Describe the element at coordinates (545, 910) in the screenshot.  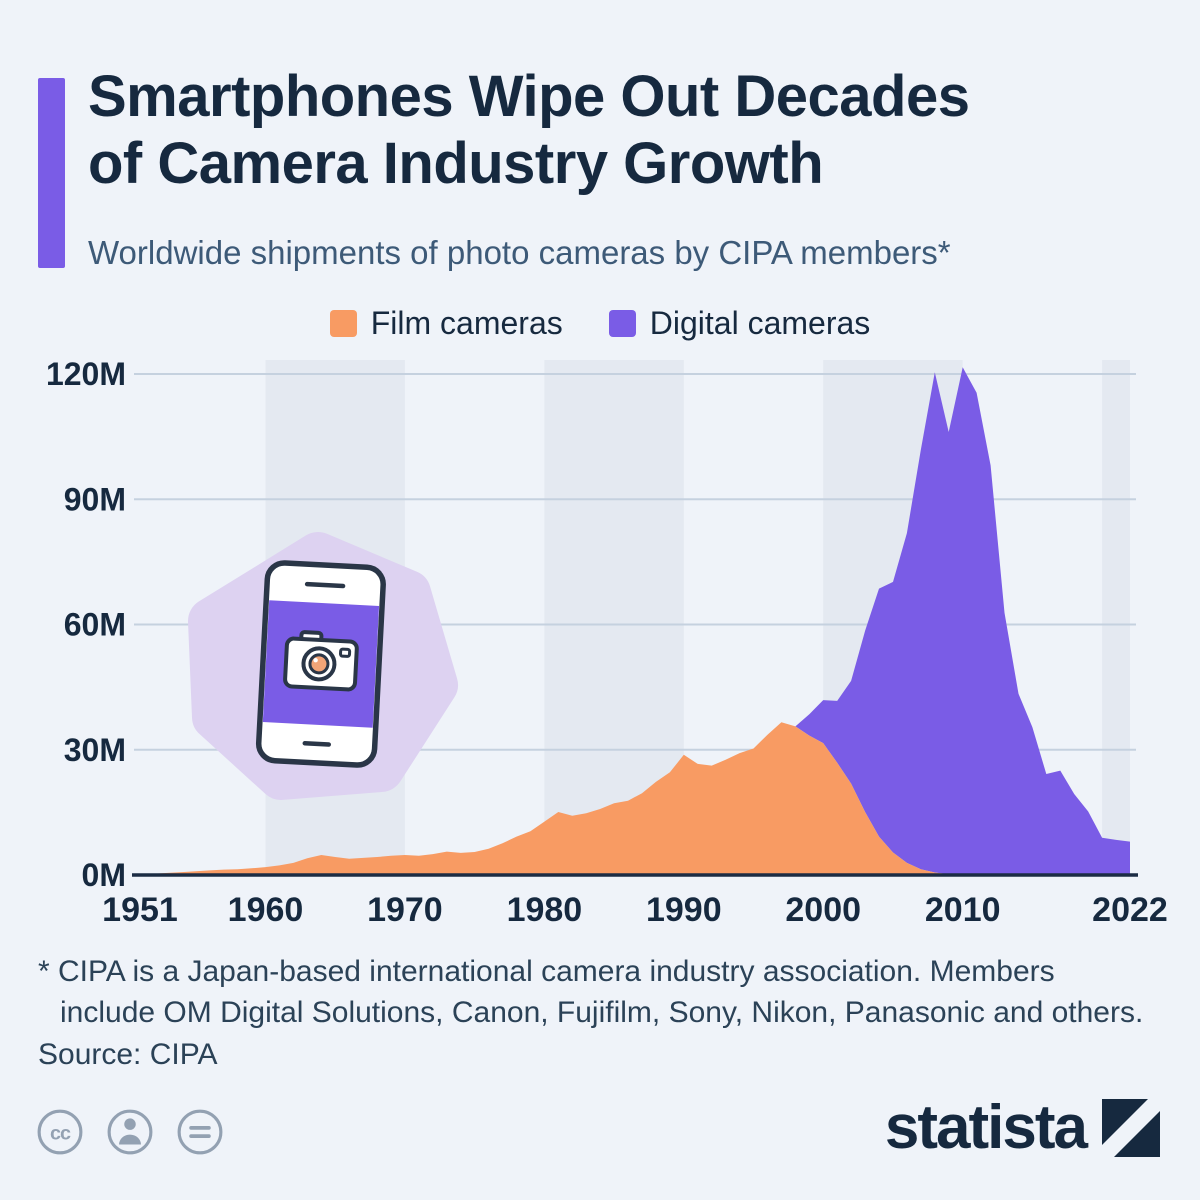
I see `x-axis-tick-label: 1980` at that location.